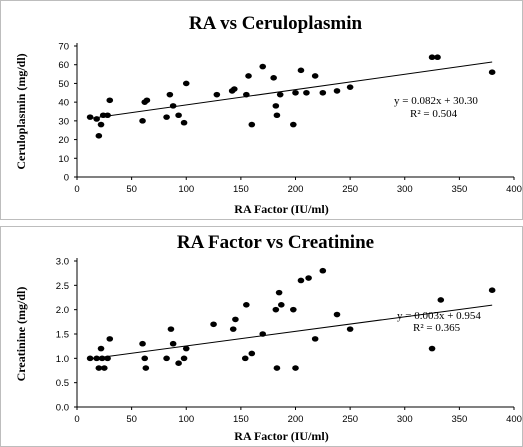 This screenshot has height=447, width=523. What do you see at coordinates (63, 47) in the screenshot?
I see `y-tick-label: 70` at bounding box center [63, 47].